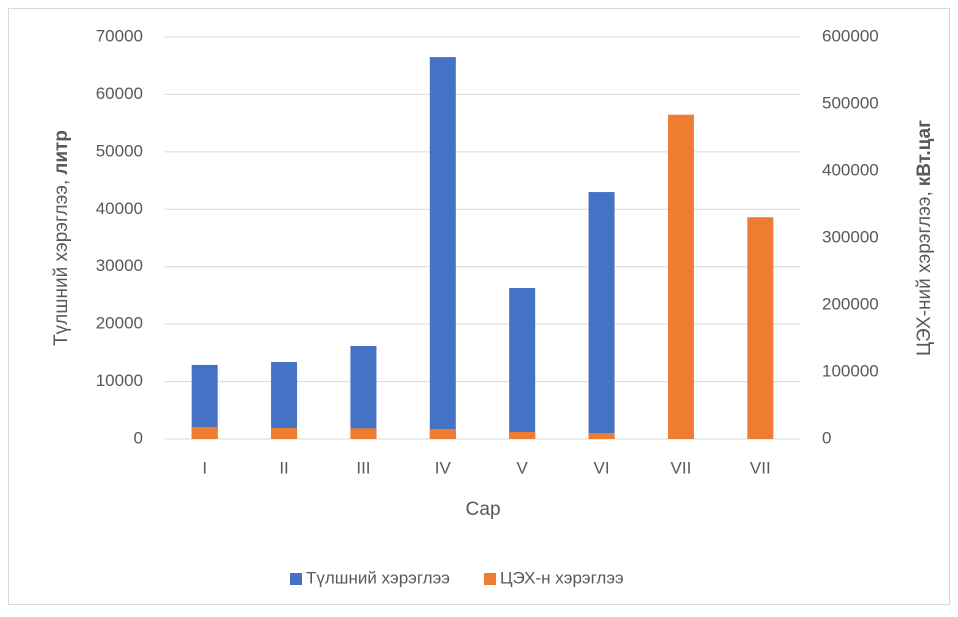 This screenshot has width=958, height=617. Describe the element at coordinates (850, 102) in the screenshot. I see `y2-tick-label: 500000` at that location.